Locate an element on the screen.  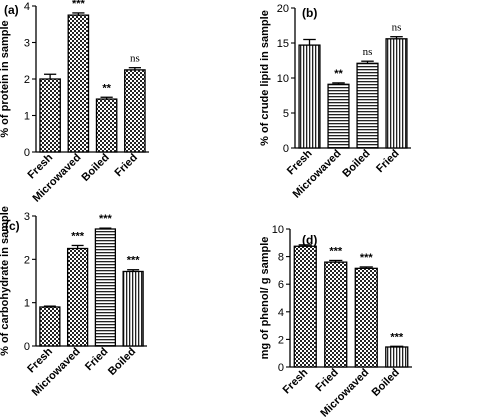
y-tick-label: 6 is located at coordinates (281, 285).